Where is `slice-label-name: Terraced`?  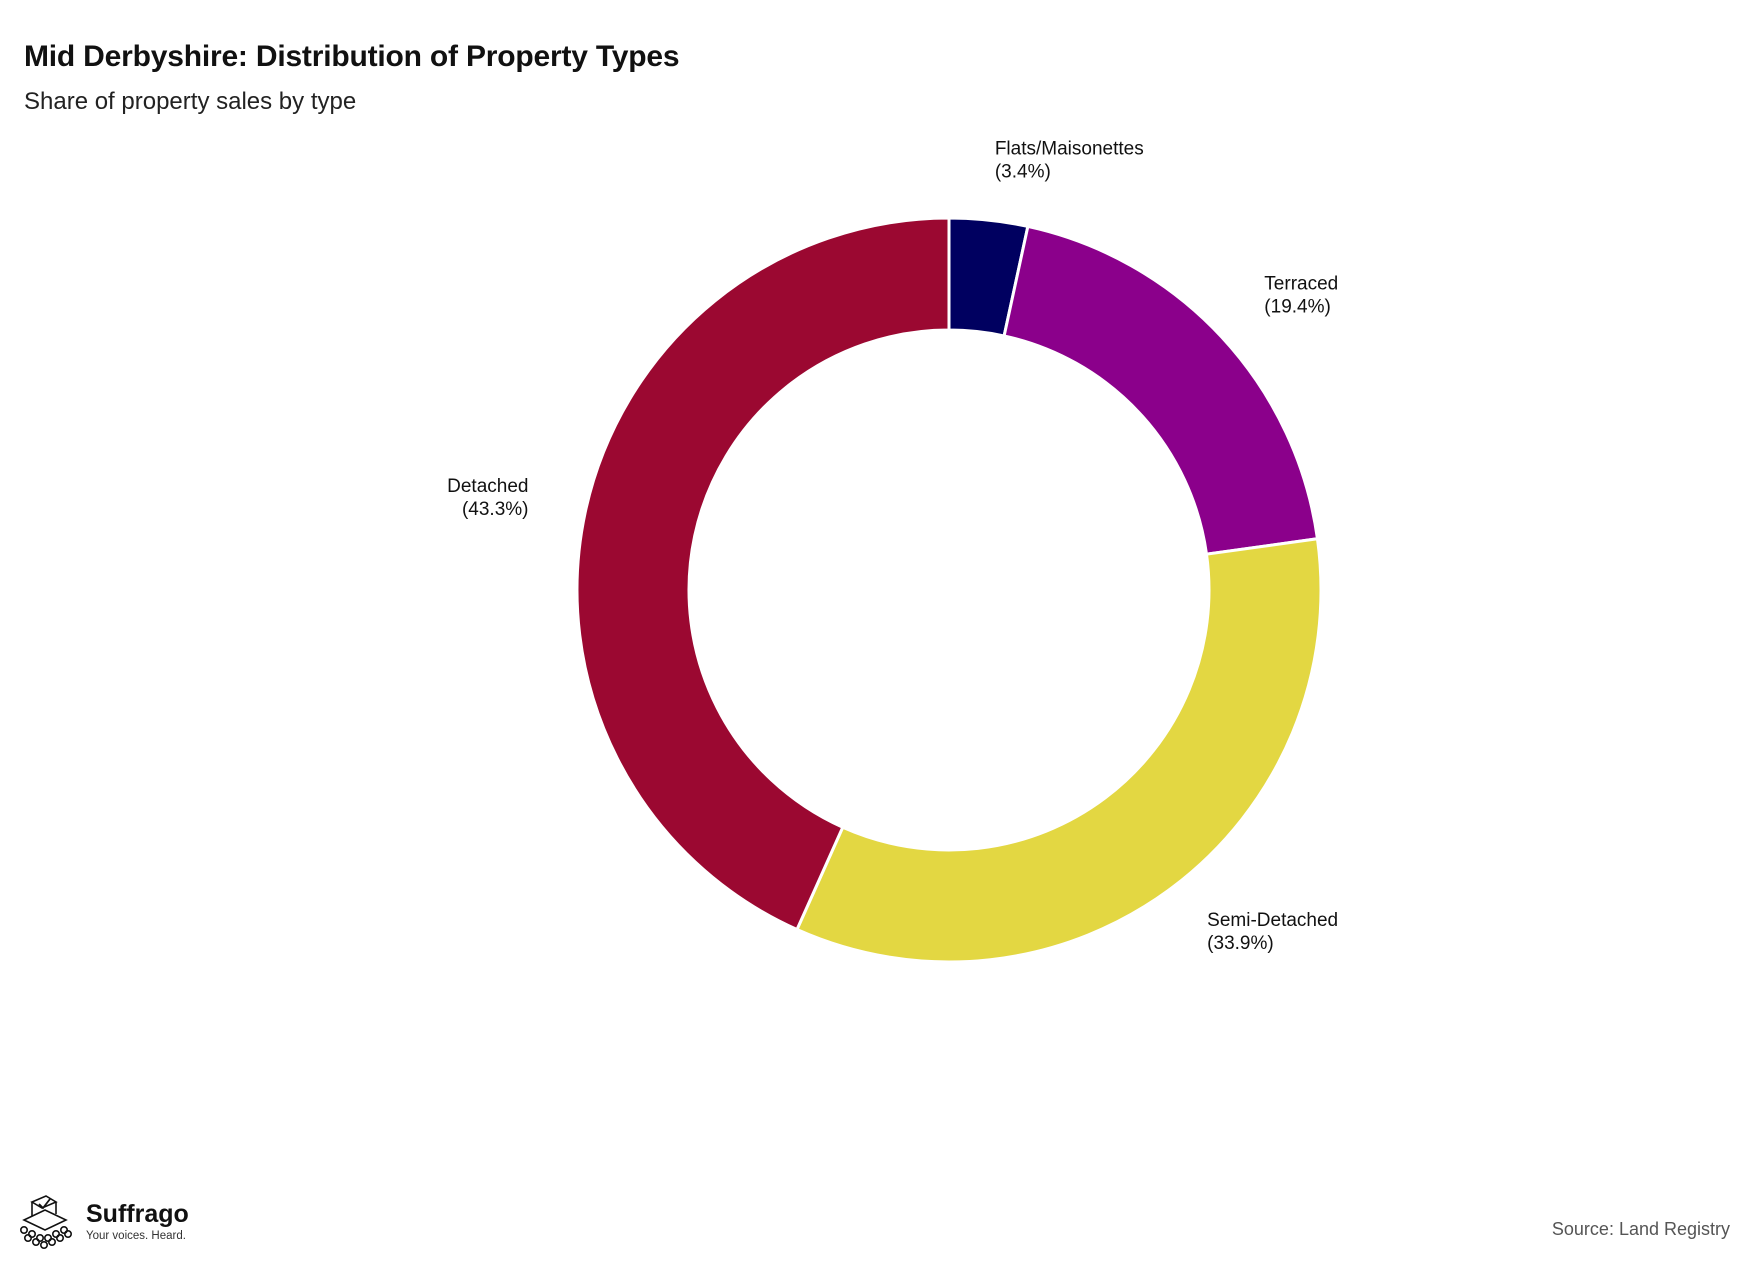
slice-label-name: Terraced is located at coordinates (1301, 284).